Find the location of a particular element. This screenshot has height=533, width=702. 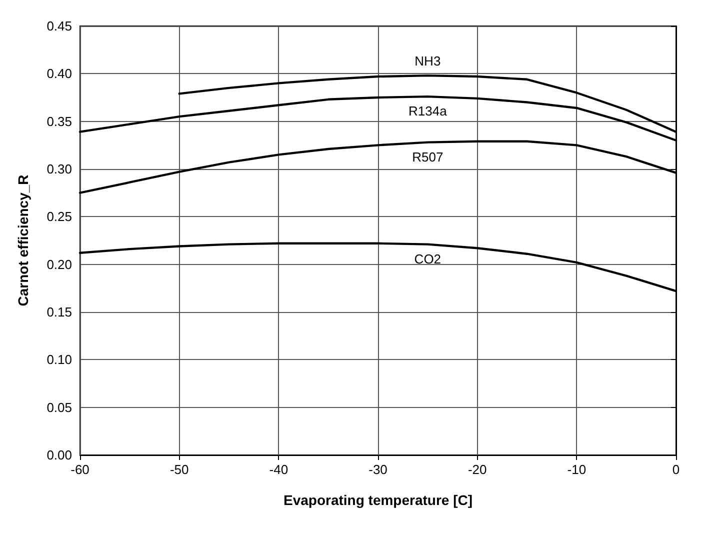

series-label: CO2 is located at coordinates (428, 258).